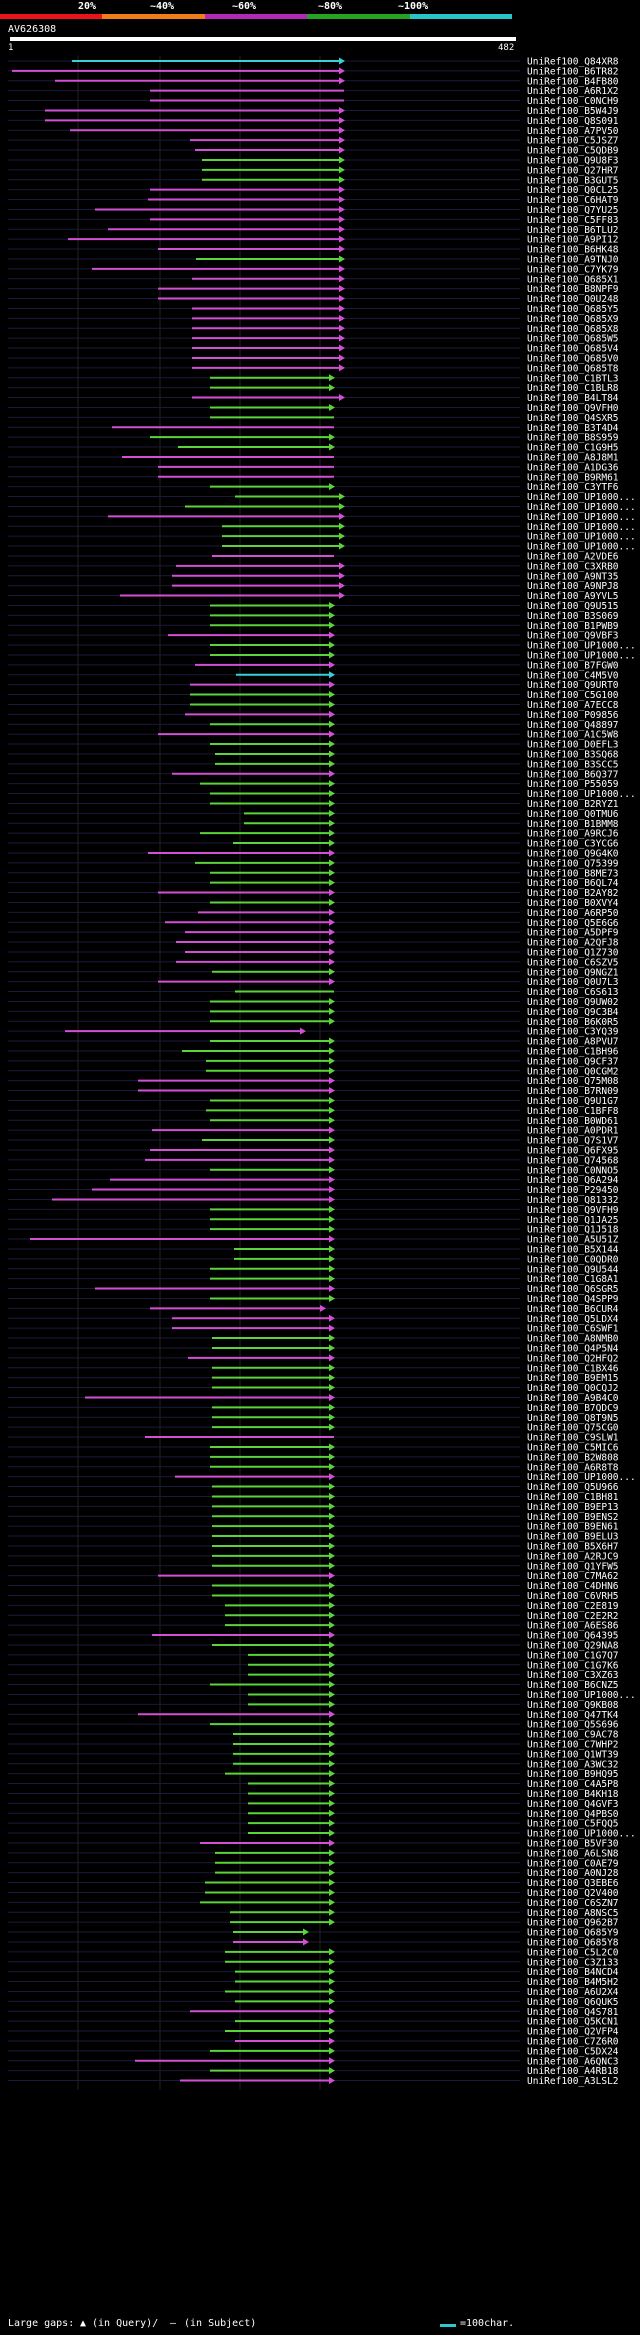  Describe the element at coordinates (573, 1061) in the screenshot. I see `hit-label: UniRef100_Q9CF37` at that location.